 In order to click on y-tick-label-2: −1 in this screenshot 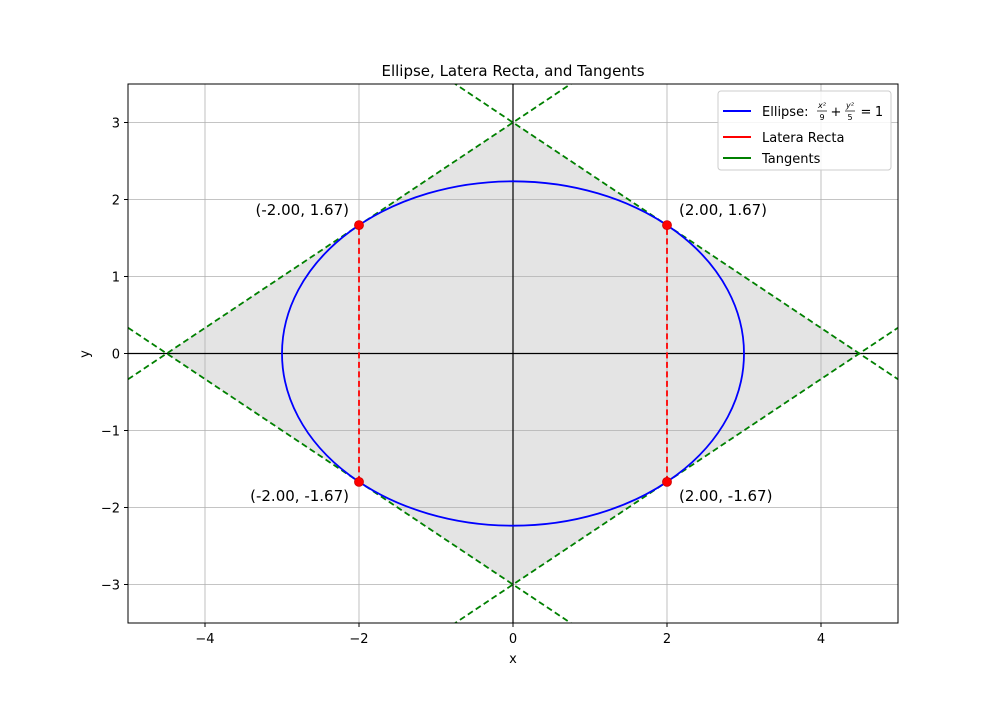, I will do `click(110, 432)`.